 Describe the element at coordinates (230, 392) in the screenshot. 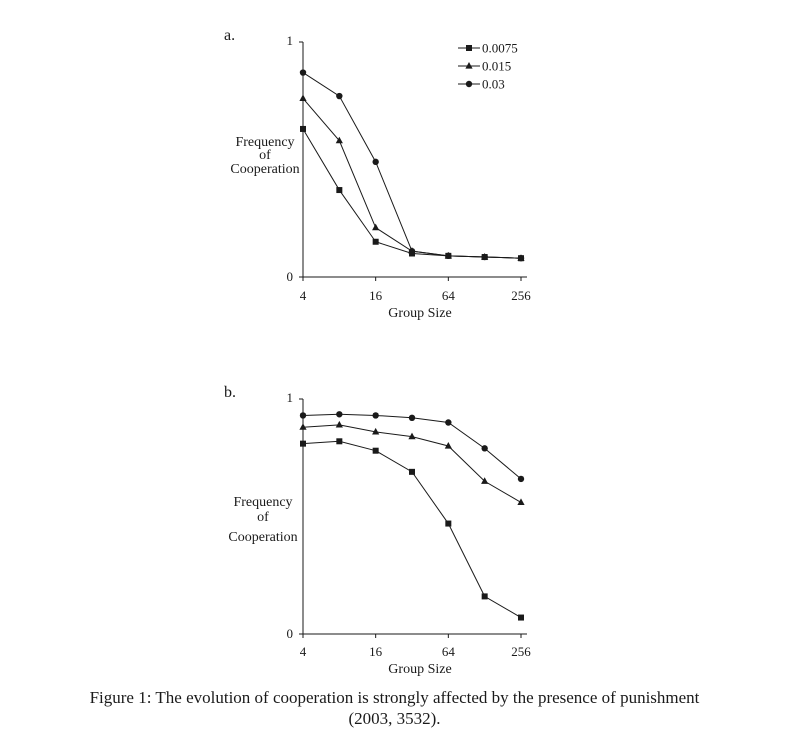

I see `panel-b-label: b.` at that location.